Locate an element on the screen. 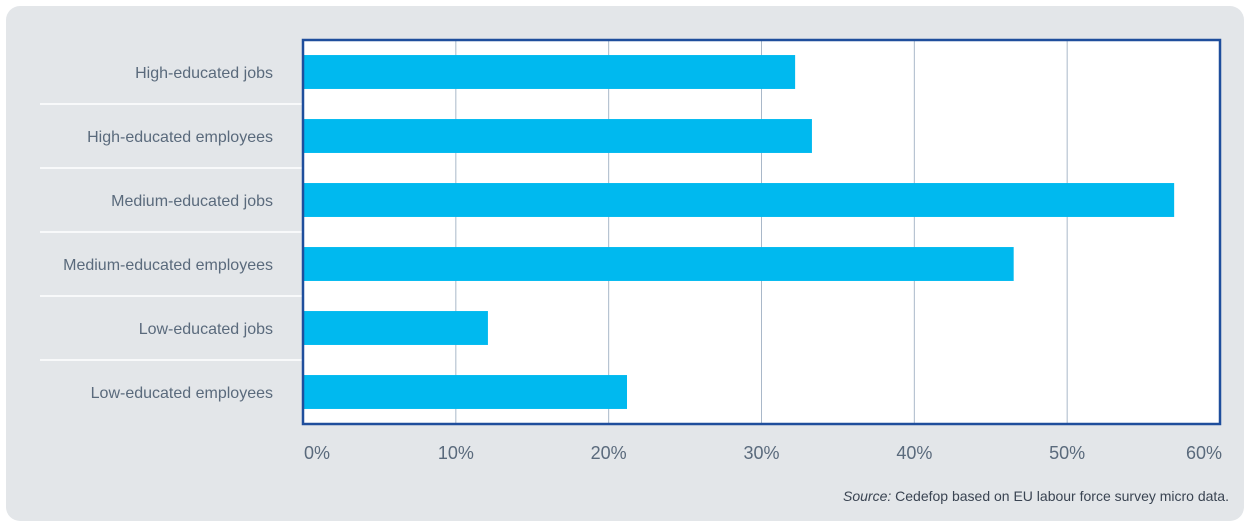 The height and width of the screenshot is (525, 1249). category-label: Low-educated employees is located at coordinates (182, 393).